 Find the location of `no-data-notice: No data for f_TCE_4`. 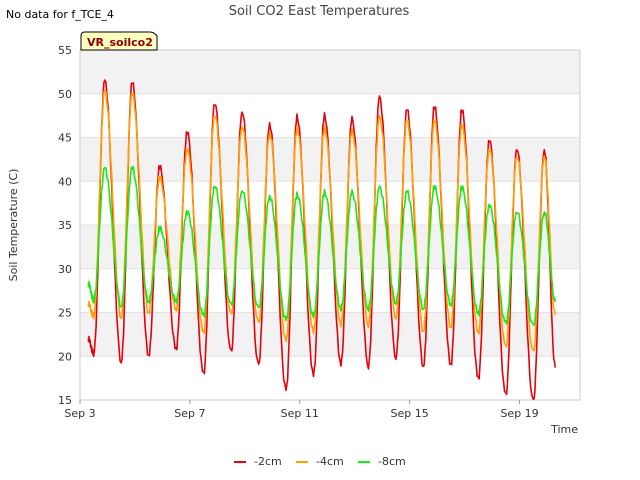

no-data-notice: No data for f_TCE_4 is located at coordinates (60, 14).